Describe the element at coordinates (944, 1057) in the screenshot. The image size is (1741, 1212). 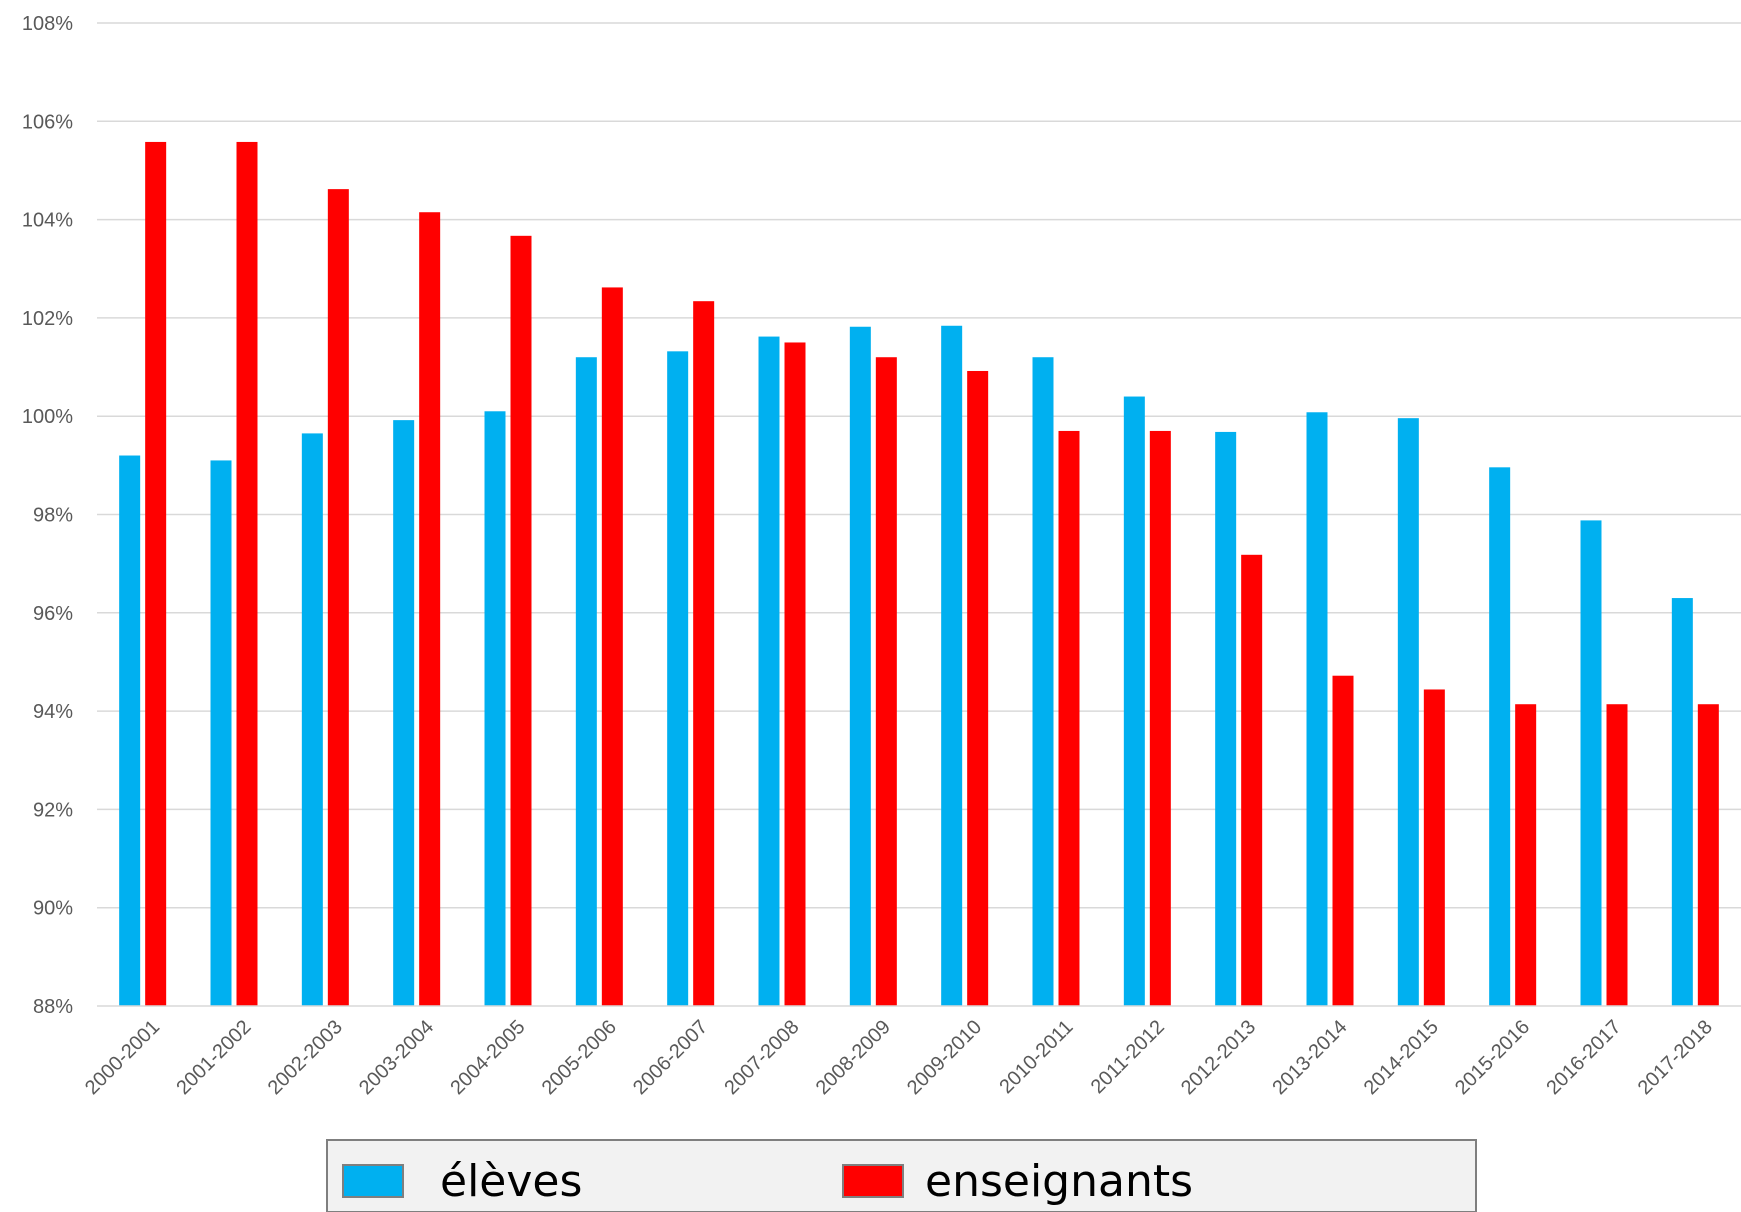
I see `x-tick-label: 2009-2010` at that location.